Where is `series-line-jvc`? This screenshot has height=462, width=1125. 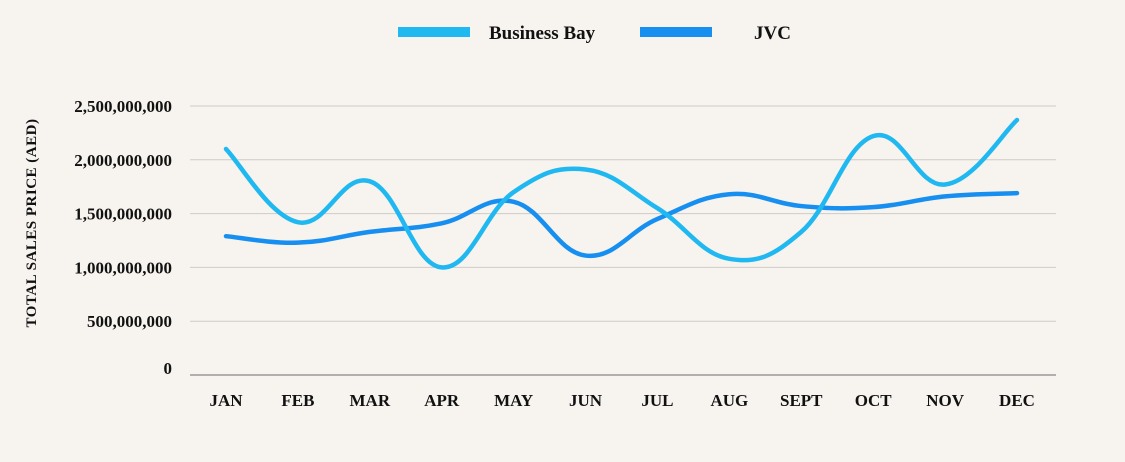
series-line-jvc is located at coordinates (621, 224).